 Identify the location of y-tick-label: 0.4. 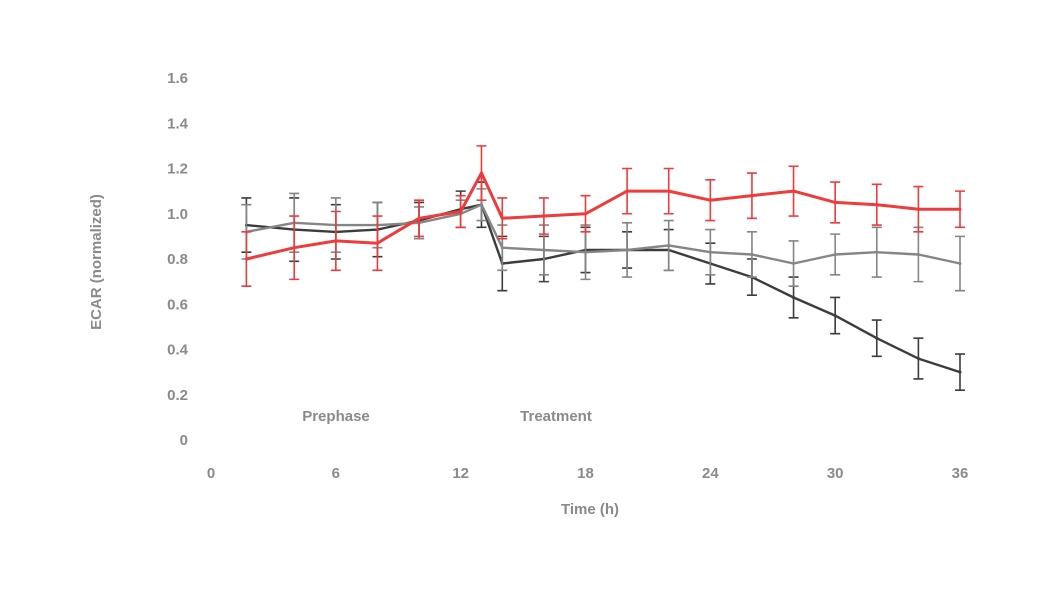
(178, 350).